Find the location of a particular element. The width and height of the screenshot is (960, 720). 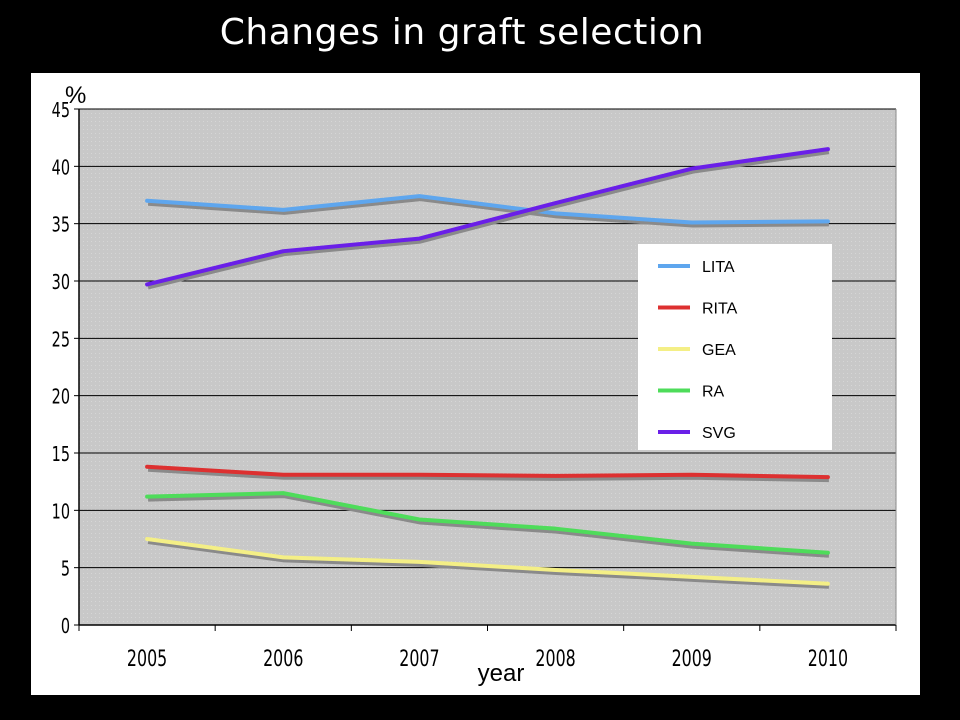

series-shadow-svg is located at coordinates (488, 220).